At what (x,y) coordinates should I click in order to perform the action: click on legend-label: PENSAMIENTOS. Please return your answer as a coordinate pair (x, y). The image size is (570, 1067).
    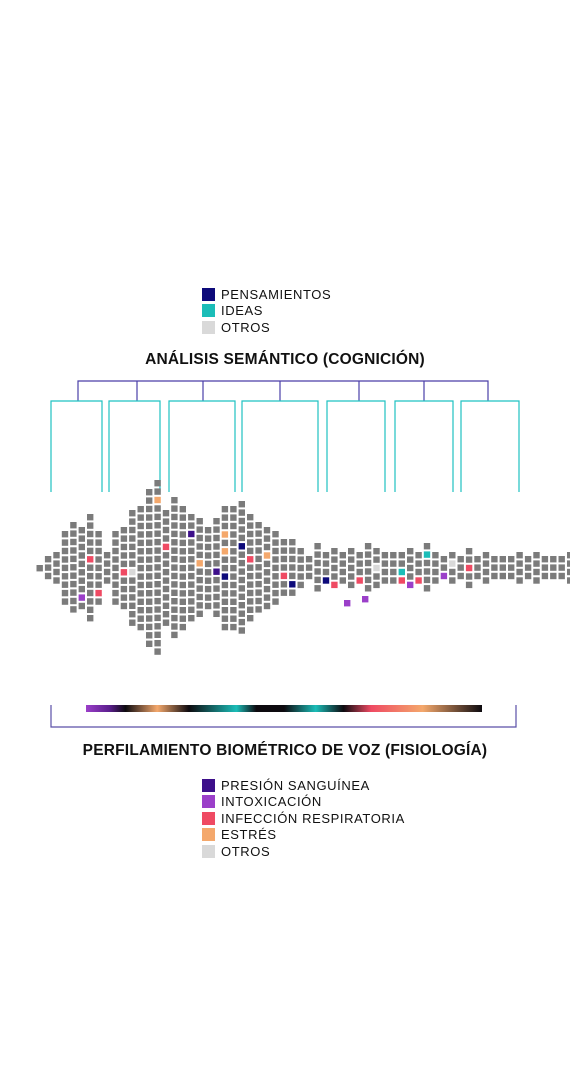
    Looking at the image, I should click on (276, 294).